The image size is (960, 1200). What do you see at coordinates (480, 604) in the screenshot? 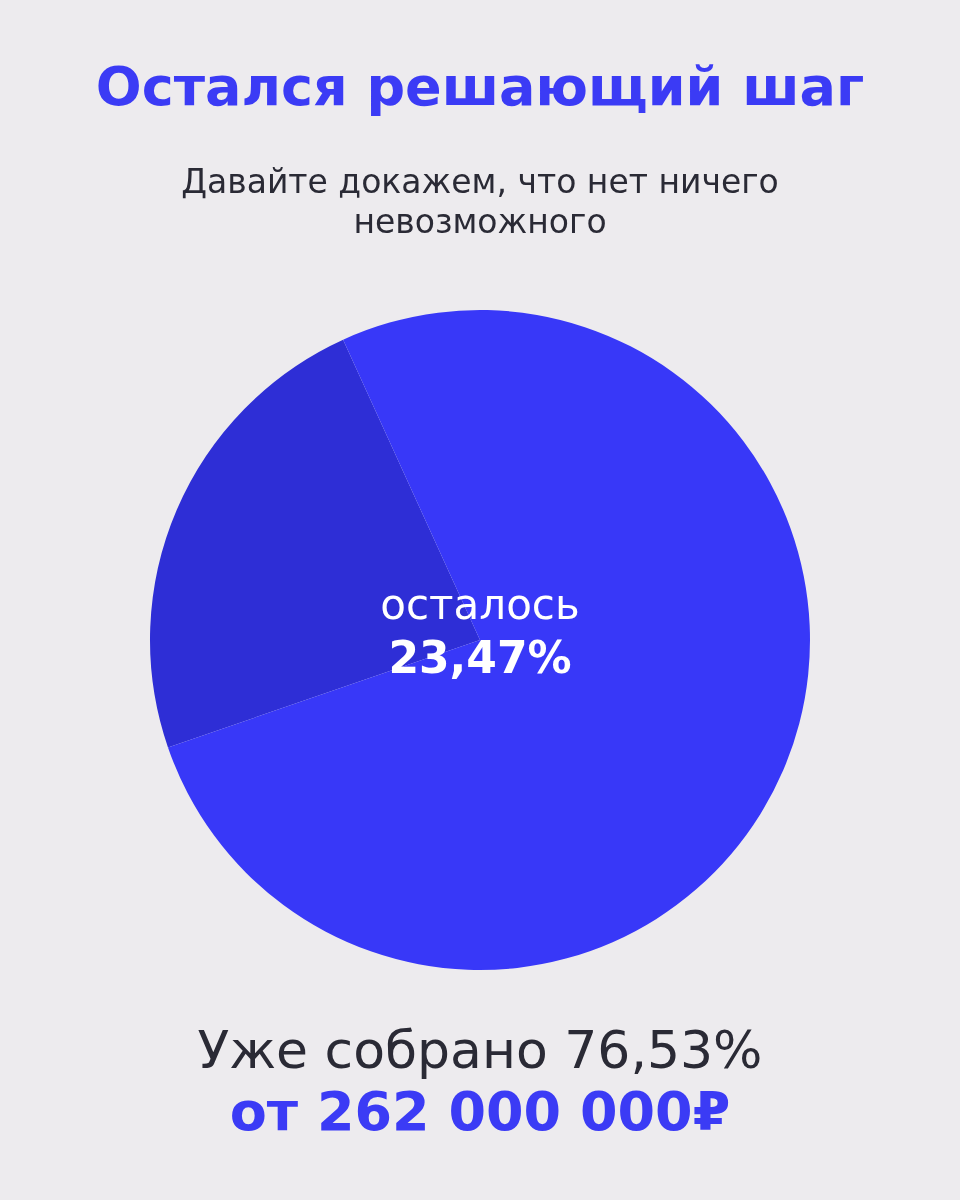
I see `text: осталось` at bounding box center [480, 604].